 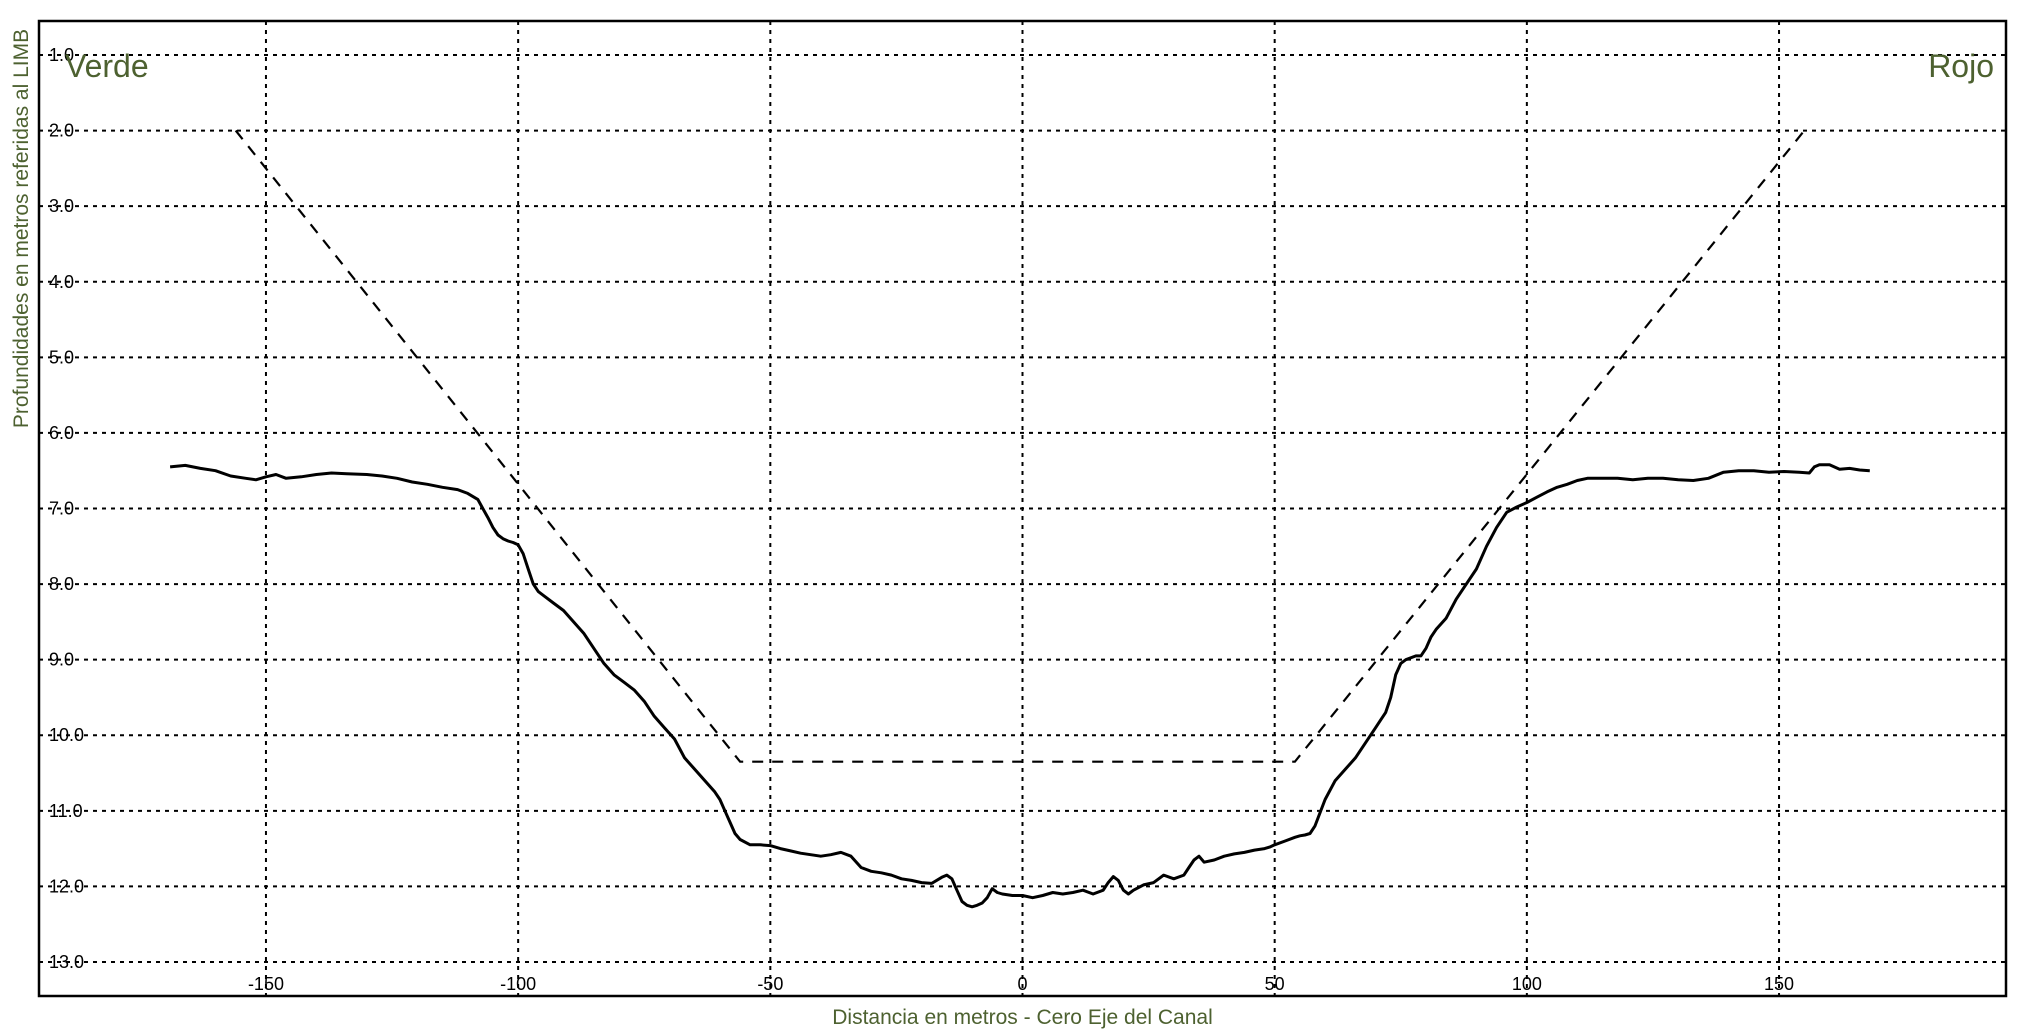 What do you see at coordinates (1022, 1017) in the screenshot?
I see `x-axis-title: Distancia en metros - Cero Eje del Canal` at bounding box center [1022, 1017].